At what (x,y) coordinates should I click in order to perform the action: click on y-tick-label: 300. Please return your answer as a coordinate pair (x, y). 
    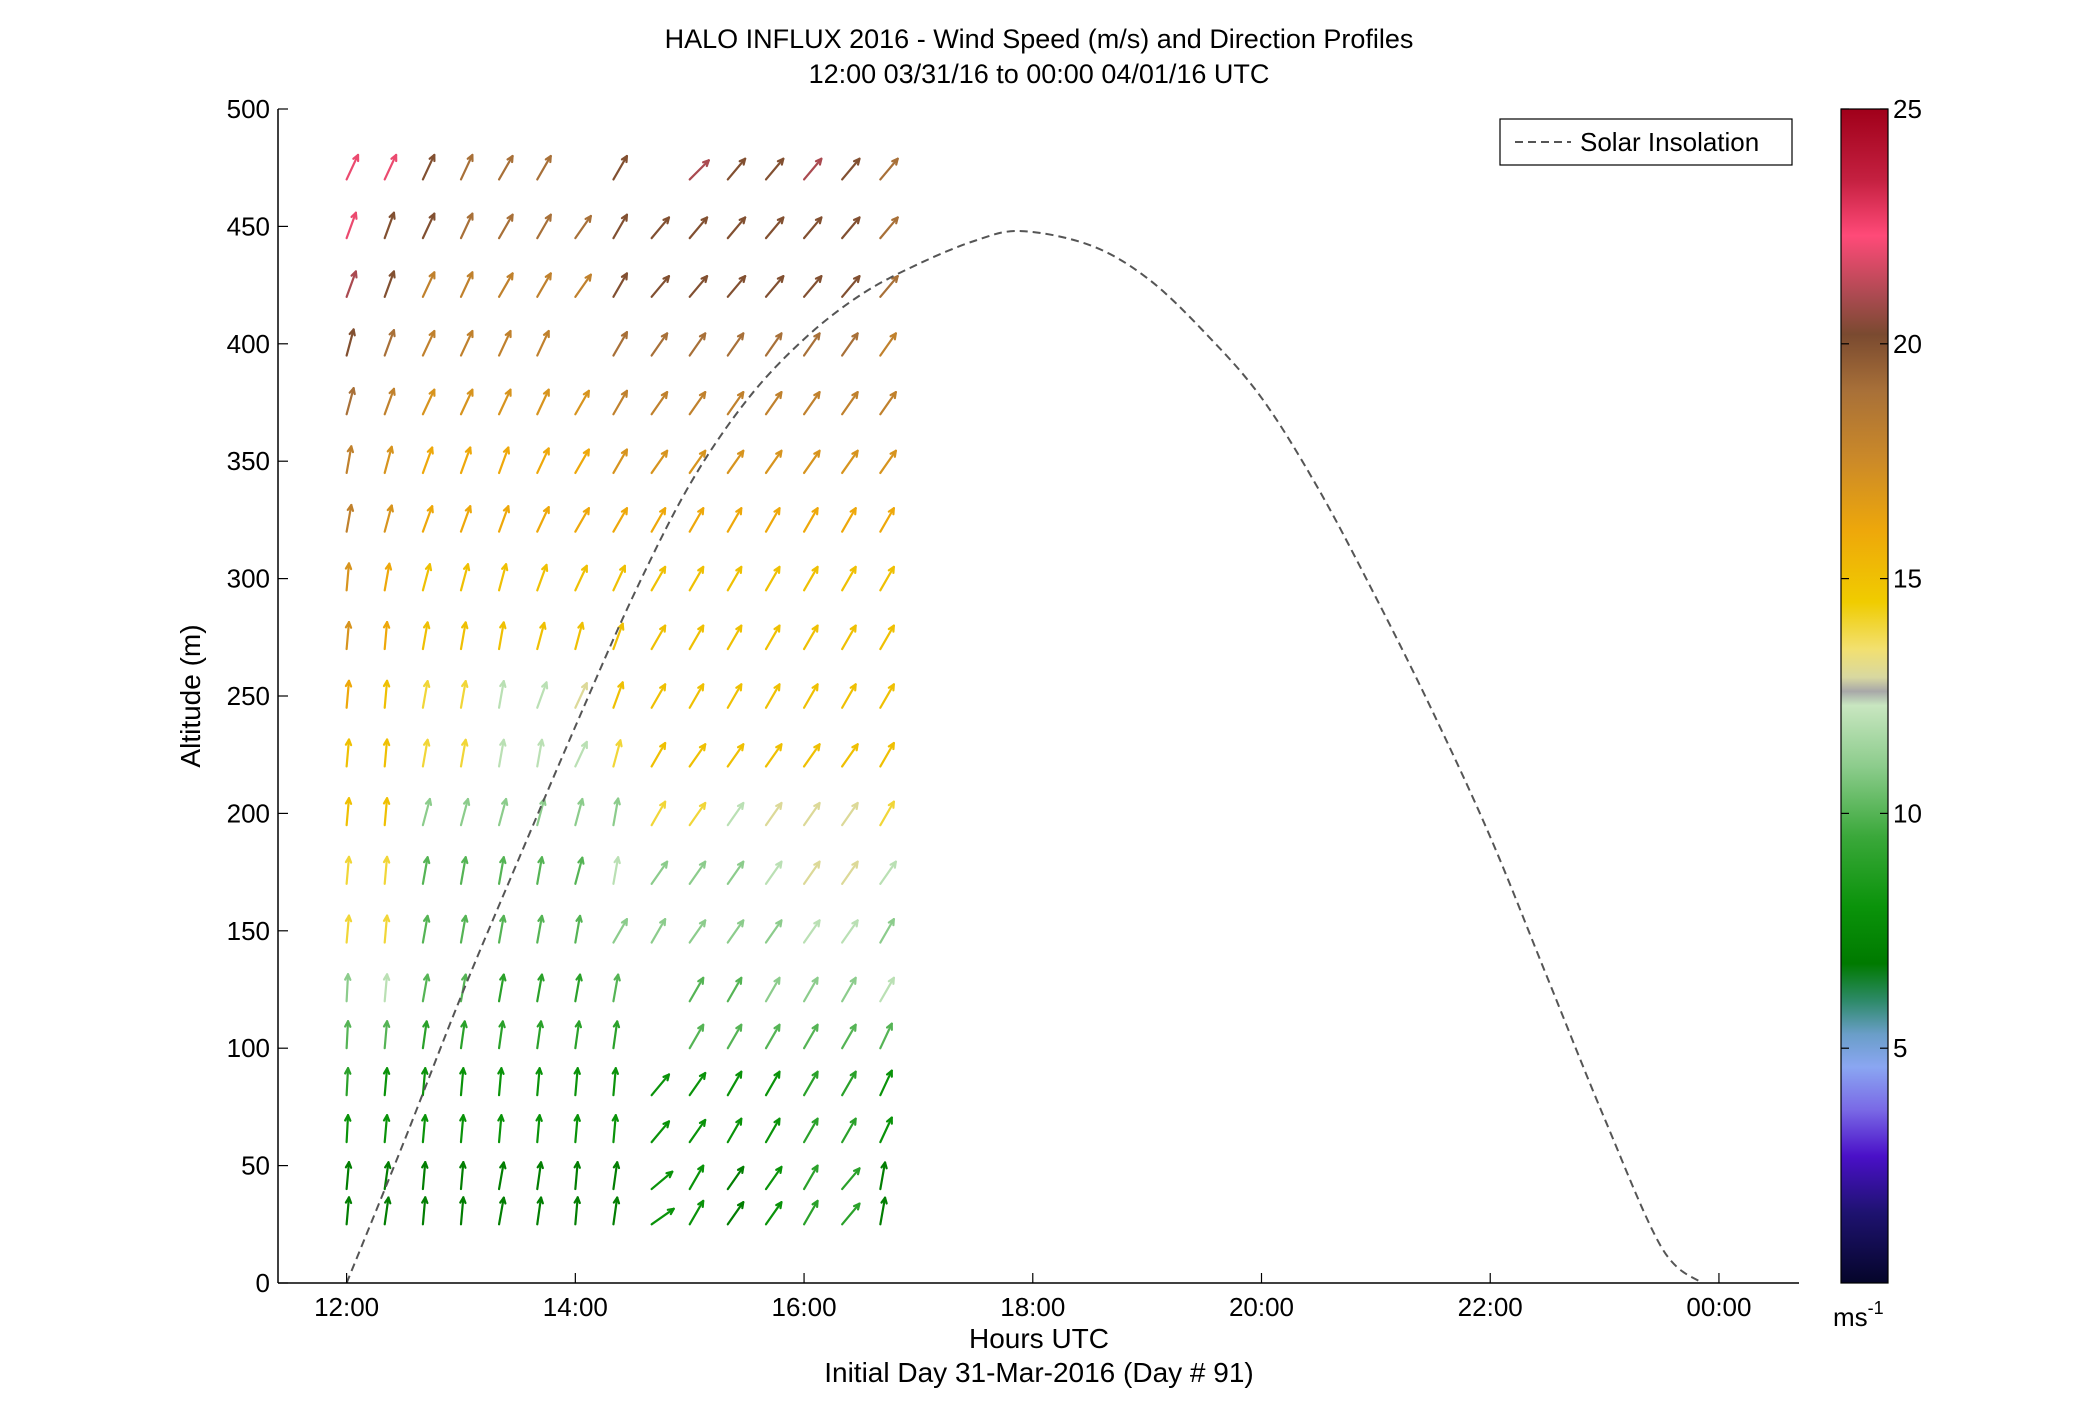
    Looking at the image, I should click on (248, 579).